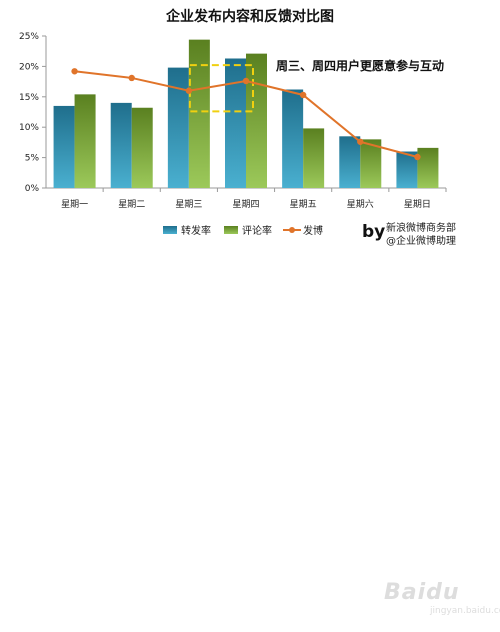 Image resolution: width=500 pixels, height=632 pixels. I want to click on chart-title: 企业发布内容和反馈对比图, so click(250, 17).